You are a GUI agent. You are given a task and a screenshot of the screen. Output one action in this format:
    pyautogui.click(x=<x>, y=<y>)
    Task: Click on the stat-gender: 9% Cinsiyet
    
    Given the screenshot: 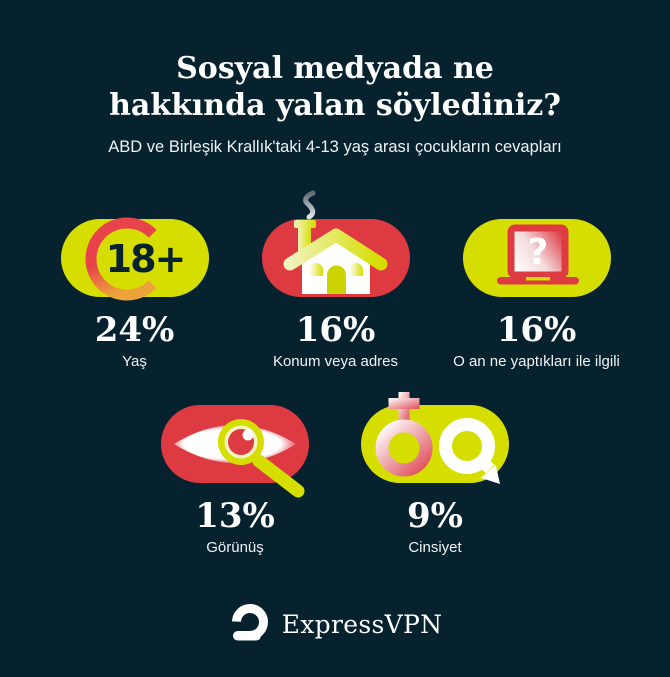 What is the action you would take?
    pyautogui.click(x=435, y=474)
    